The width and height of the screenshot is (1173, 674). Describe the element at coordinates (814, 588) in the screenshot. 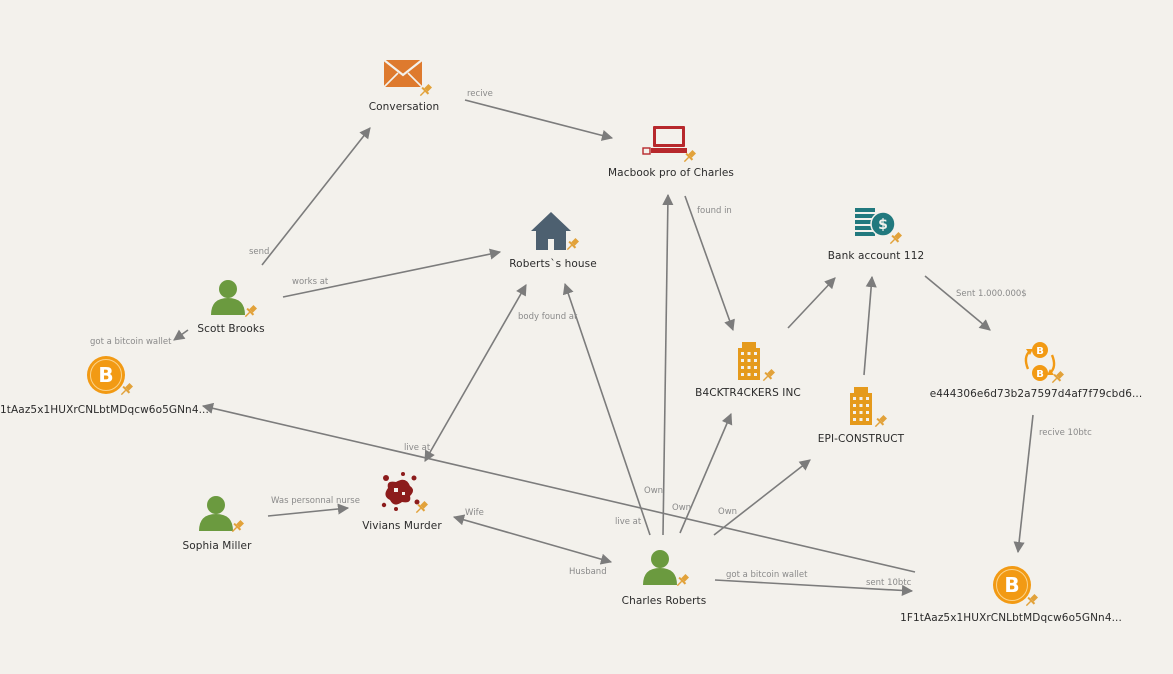

I see `edge-charles-bitcoin-wallet2` at that location.